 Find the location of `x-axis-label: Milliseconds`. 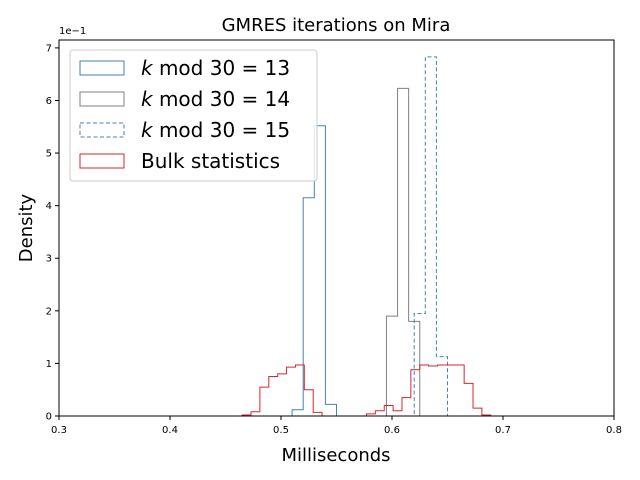

x-axis-label: Milliseconds is located at coordinates (335, 455).